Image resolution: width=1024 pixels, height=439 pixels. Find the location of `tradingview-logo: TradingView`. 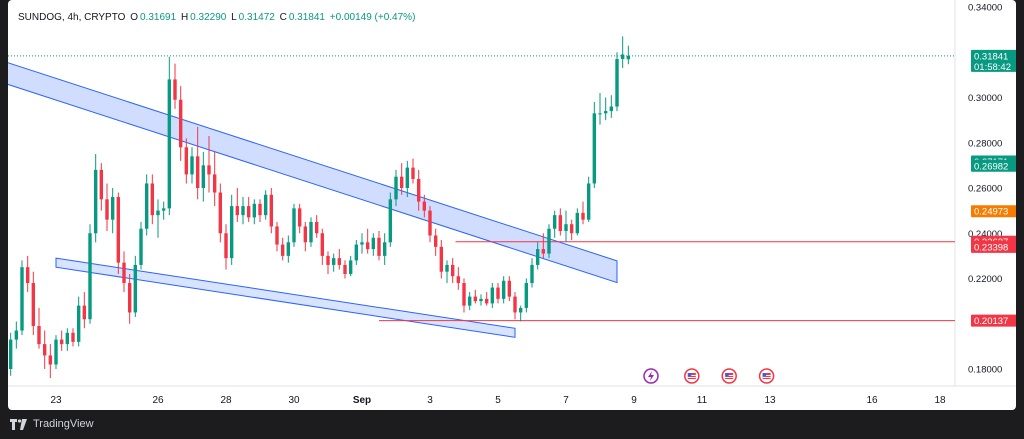

tradingview-logo: TradingView is located at coordinates (52, 424).